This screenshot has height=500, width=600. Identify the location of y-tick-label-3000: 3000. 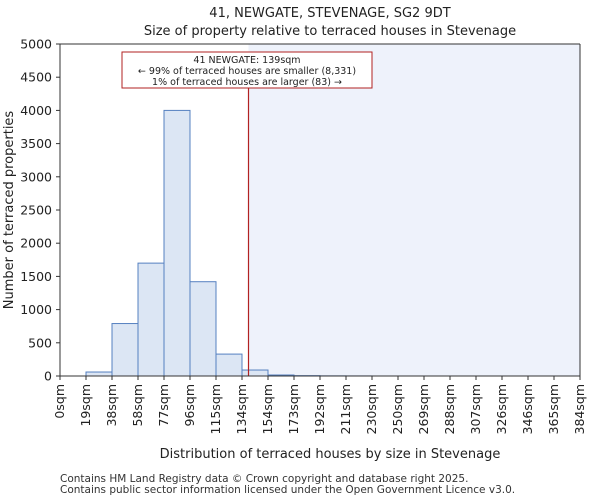
(36, 176).